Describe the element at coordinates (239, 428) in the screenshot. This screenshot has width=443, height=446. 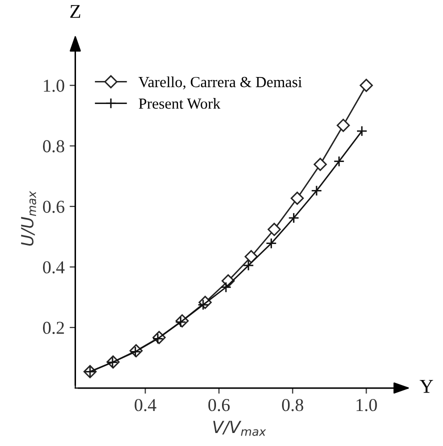
I see `x-axis-title: V/V$_{max}$` at that location.